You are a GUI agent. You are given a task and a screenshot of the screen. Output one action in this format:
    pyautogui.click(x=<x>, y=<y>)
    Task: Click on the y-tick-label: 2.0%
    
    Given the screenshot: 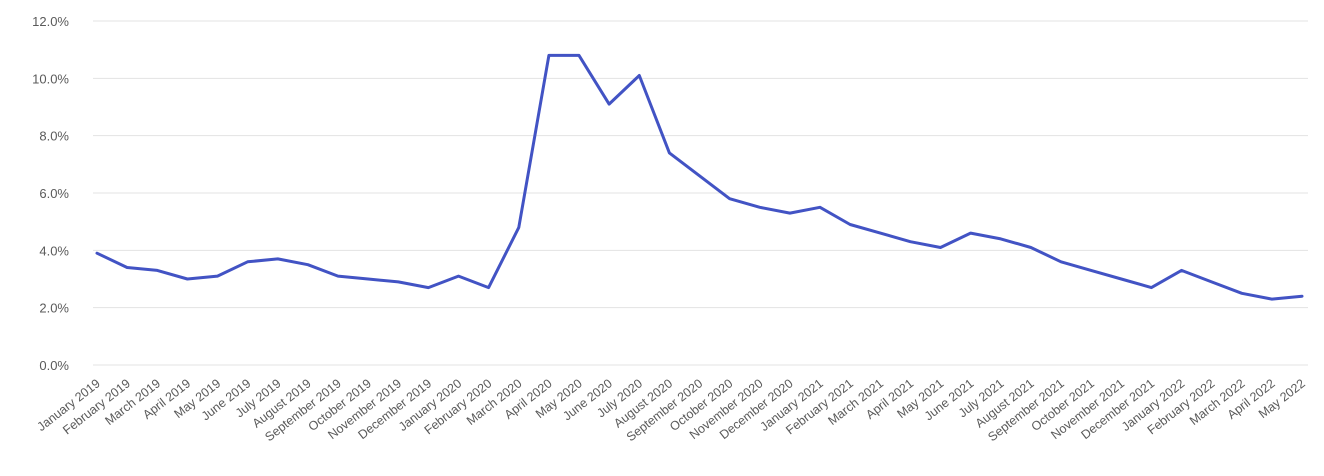 What is the action you would take?
    pyautogui.click(x=54, y=308)
    